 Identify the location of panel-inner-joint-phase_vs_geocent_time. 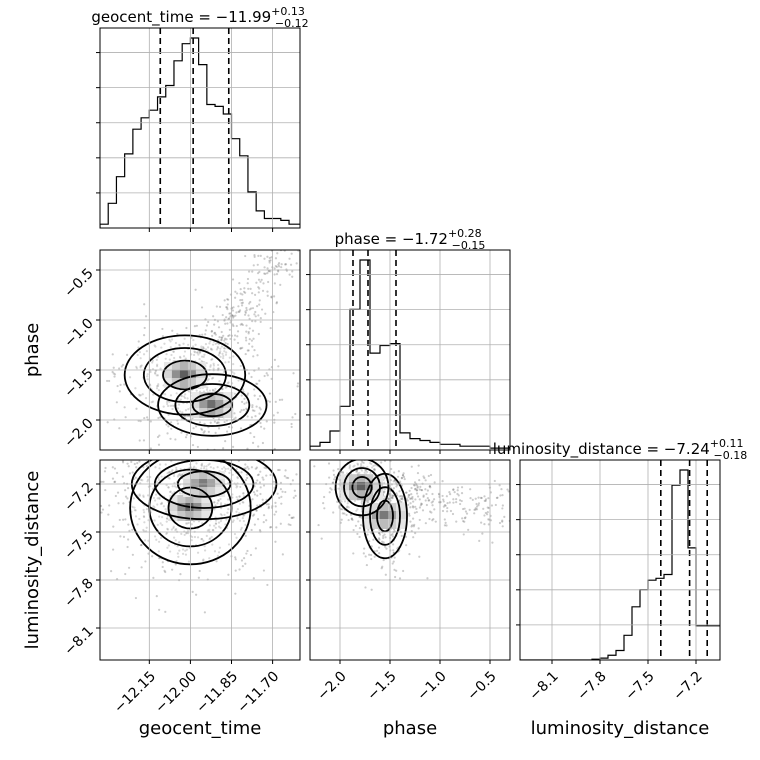
(202, 346).